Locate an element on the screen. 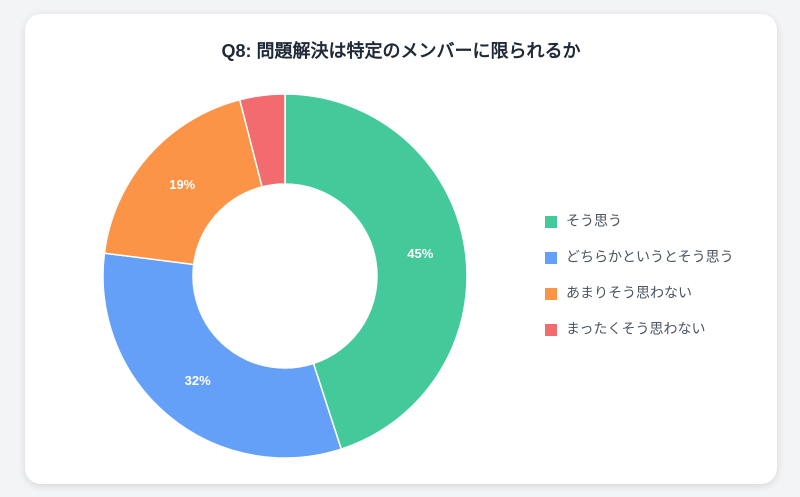 The width and height of the screenshot is (800, 497). legend-label: まったくそう思わない is located at coordinates (635, 329).